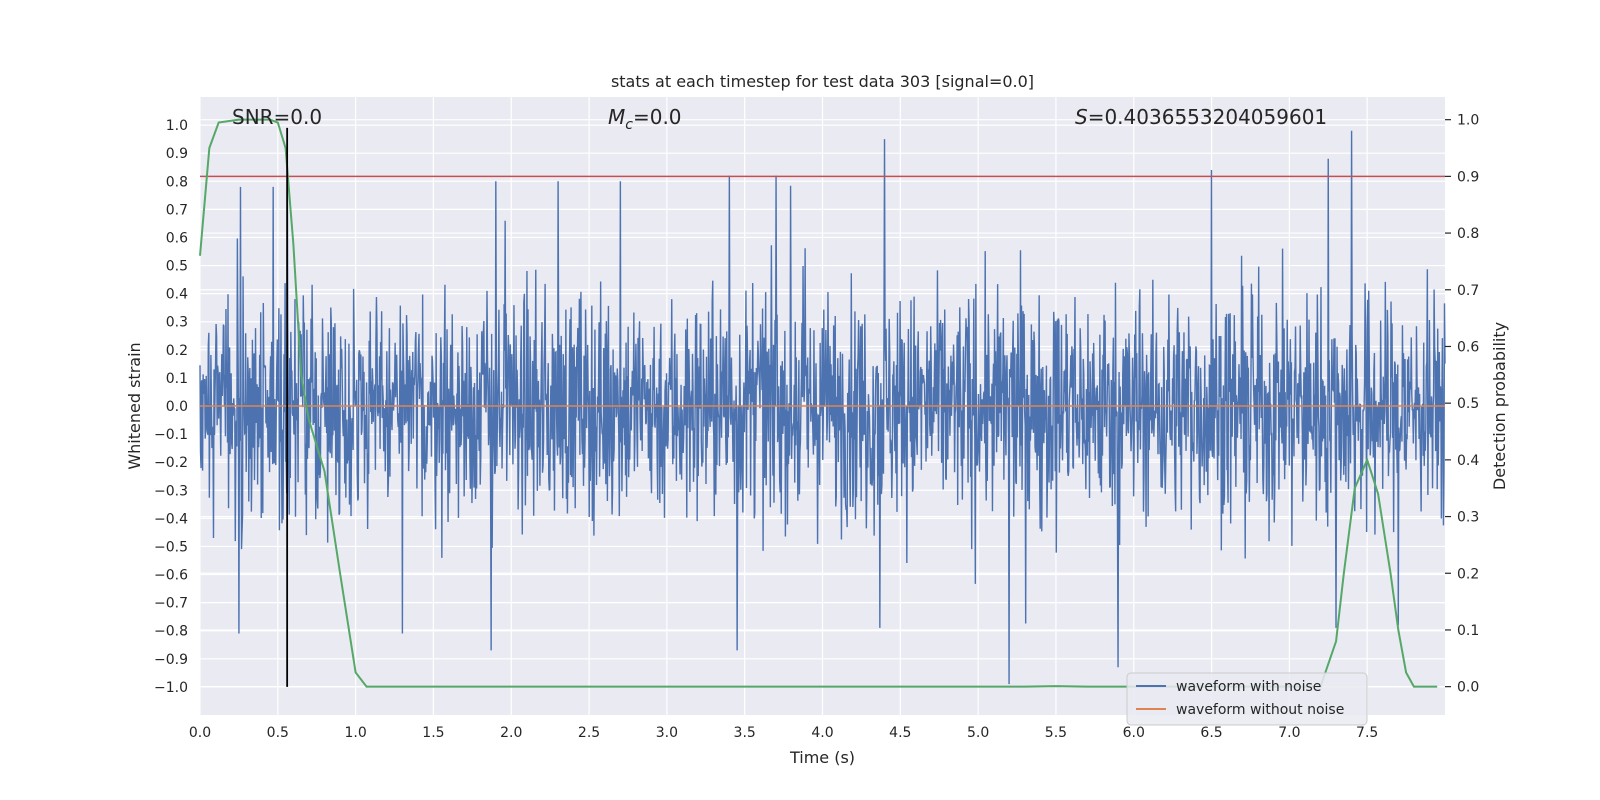  What do you see at coordinates (1081, 117) in the screenshot?
I see `s-symbol: S` at bounding box center [1081, 117].